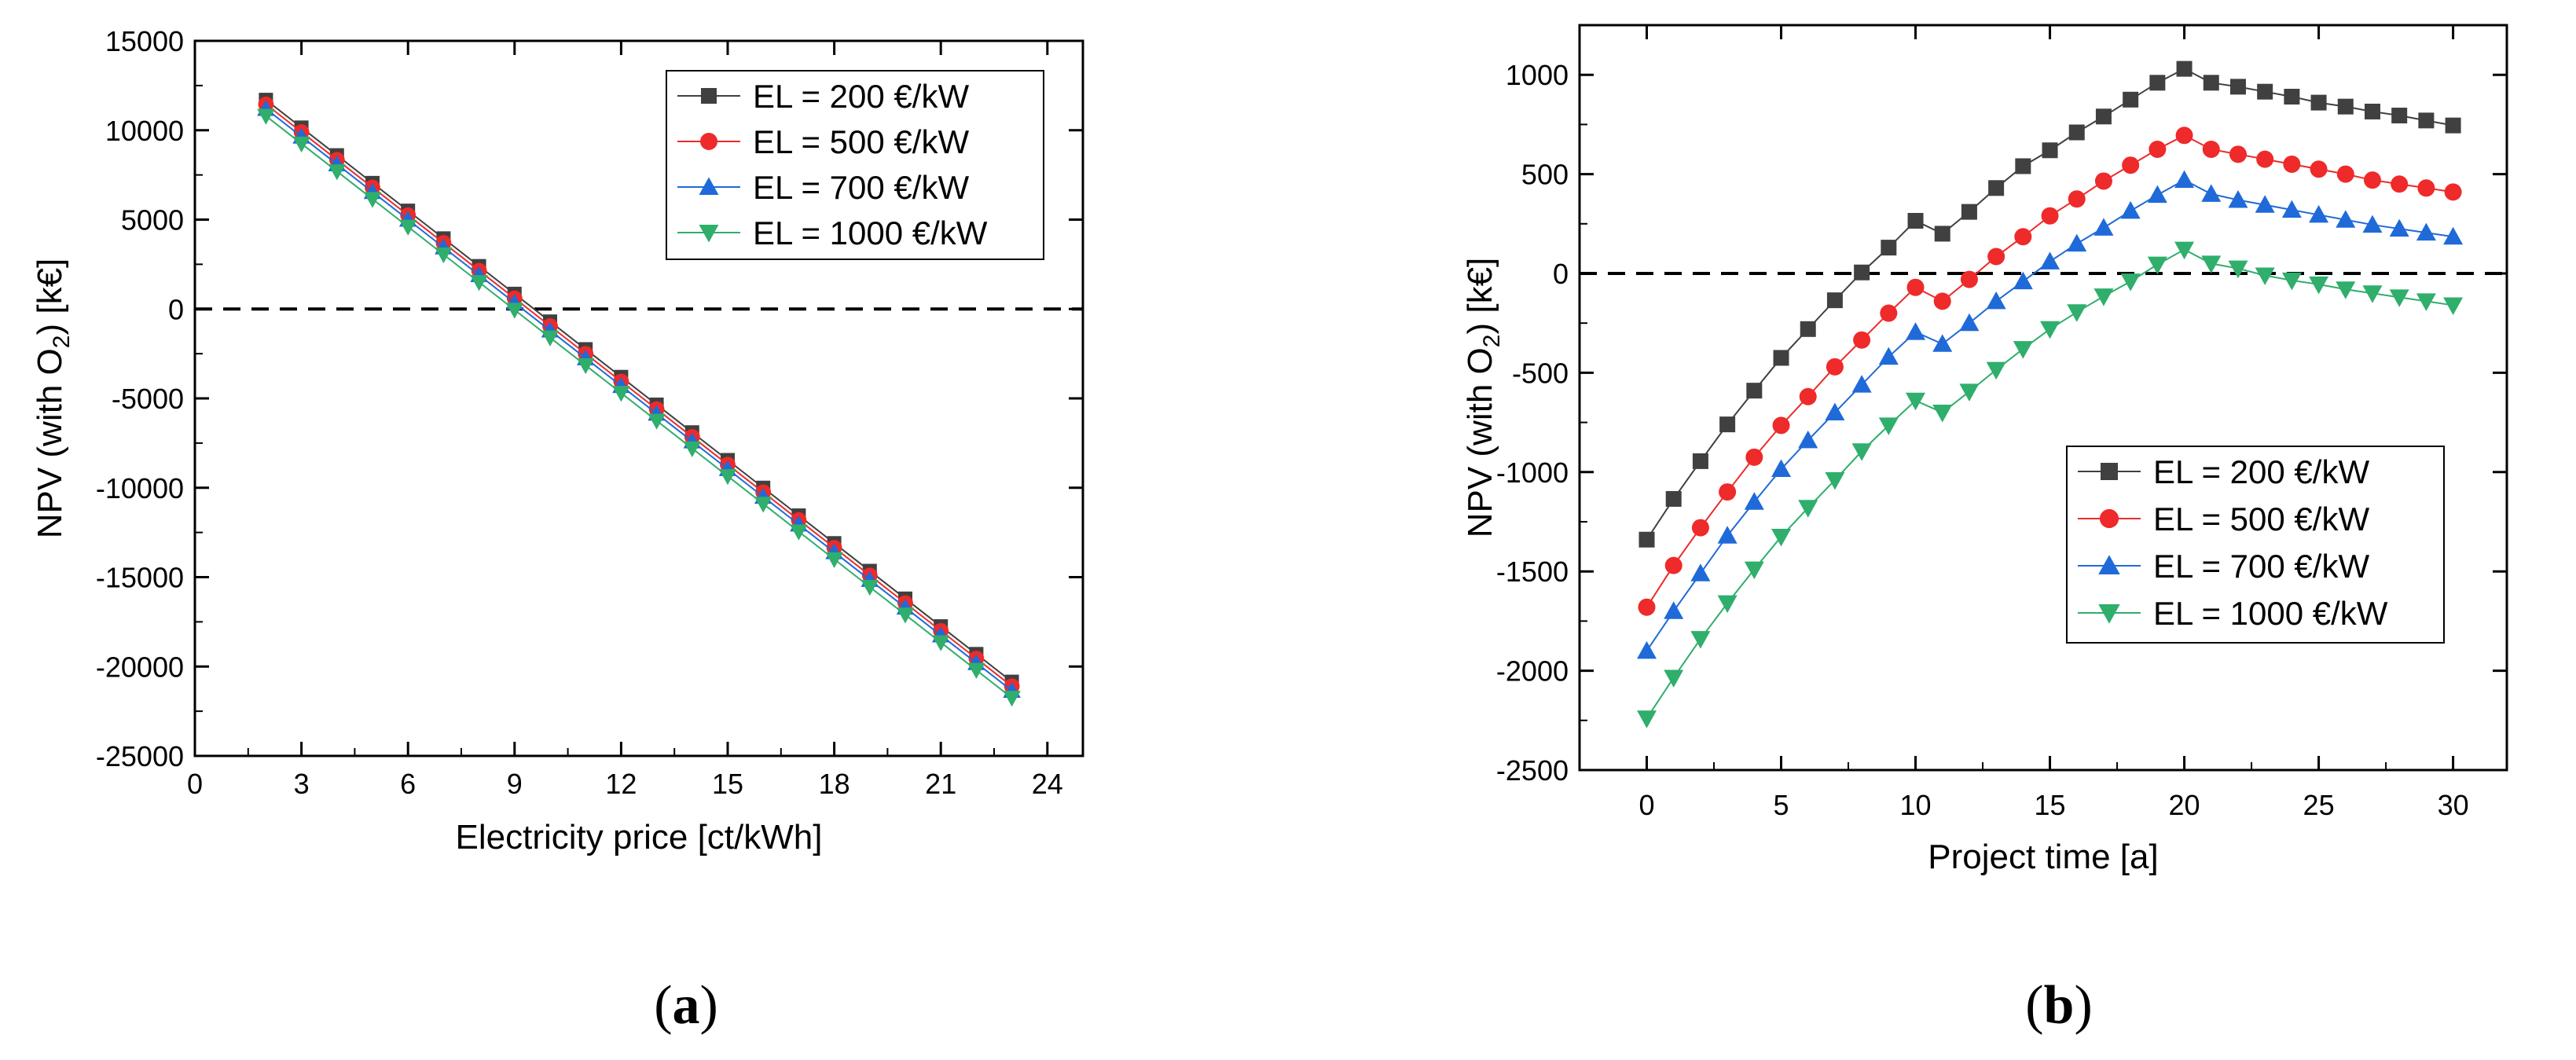 This screenshot has width=2576, height=1060. I want to click on chart-b-ytick-label: -2500, so click(1532, 770).